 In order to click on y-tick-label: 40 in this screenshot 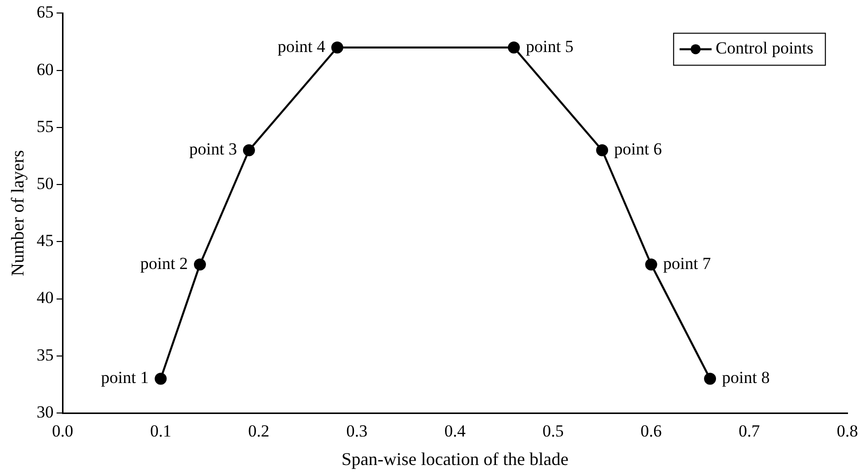, I will do `click(45, 298)`.